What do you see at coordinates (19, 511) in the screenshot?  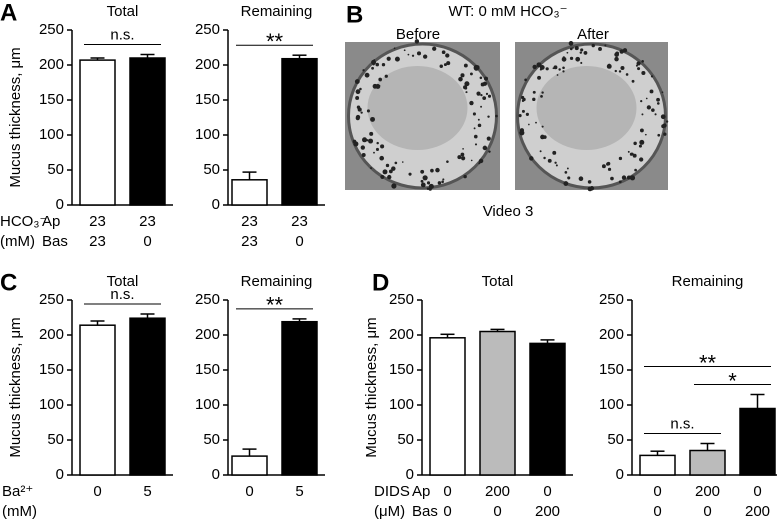 I see `row-label: (mM)` at bounding box center [19, 511].